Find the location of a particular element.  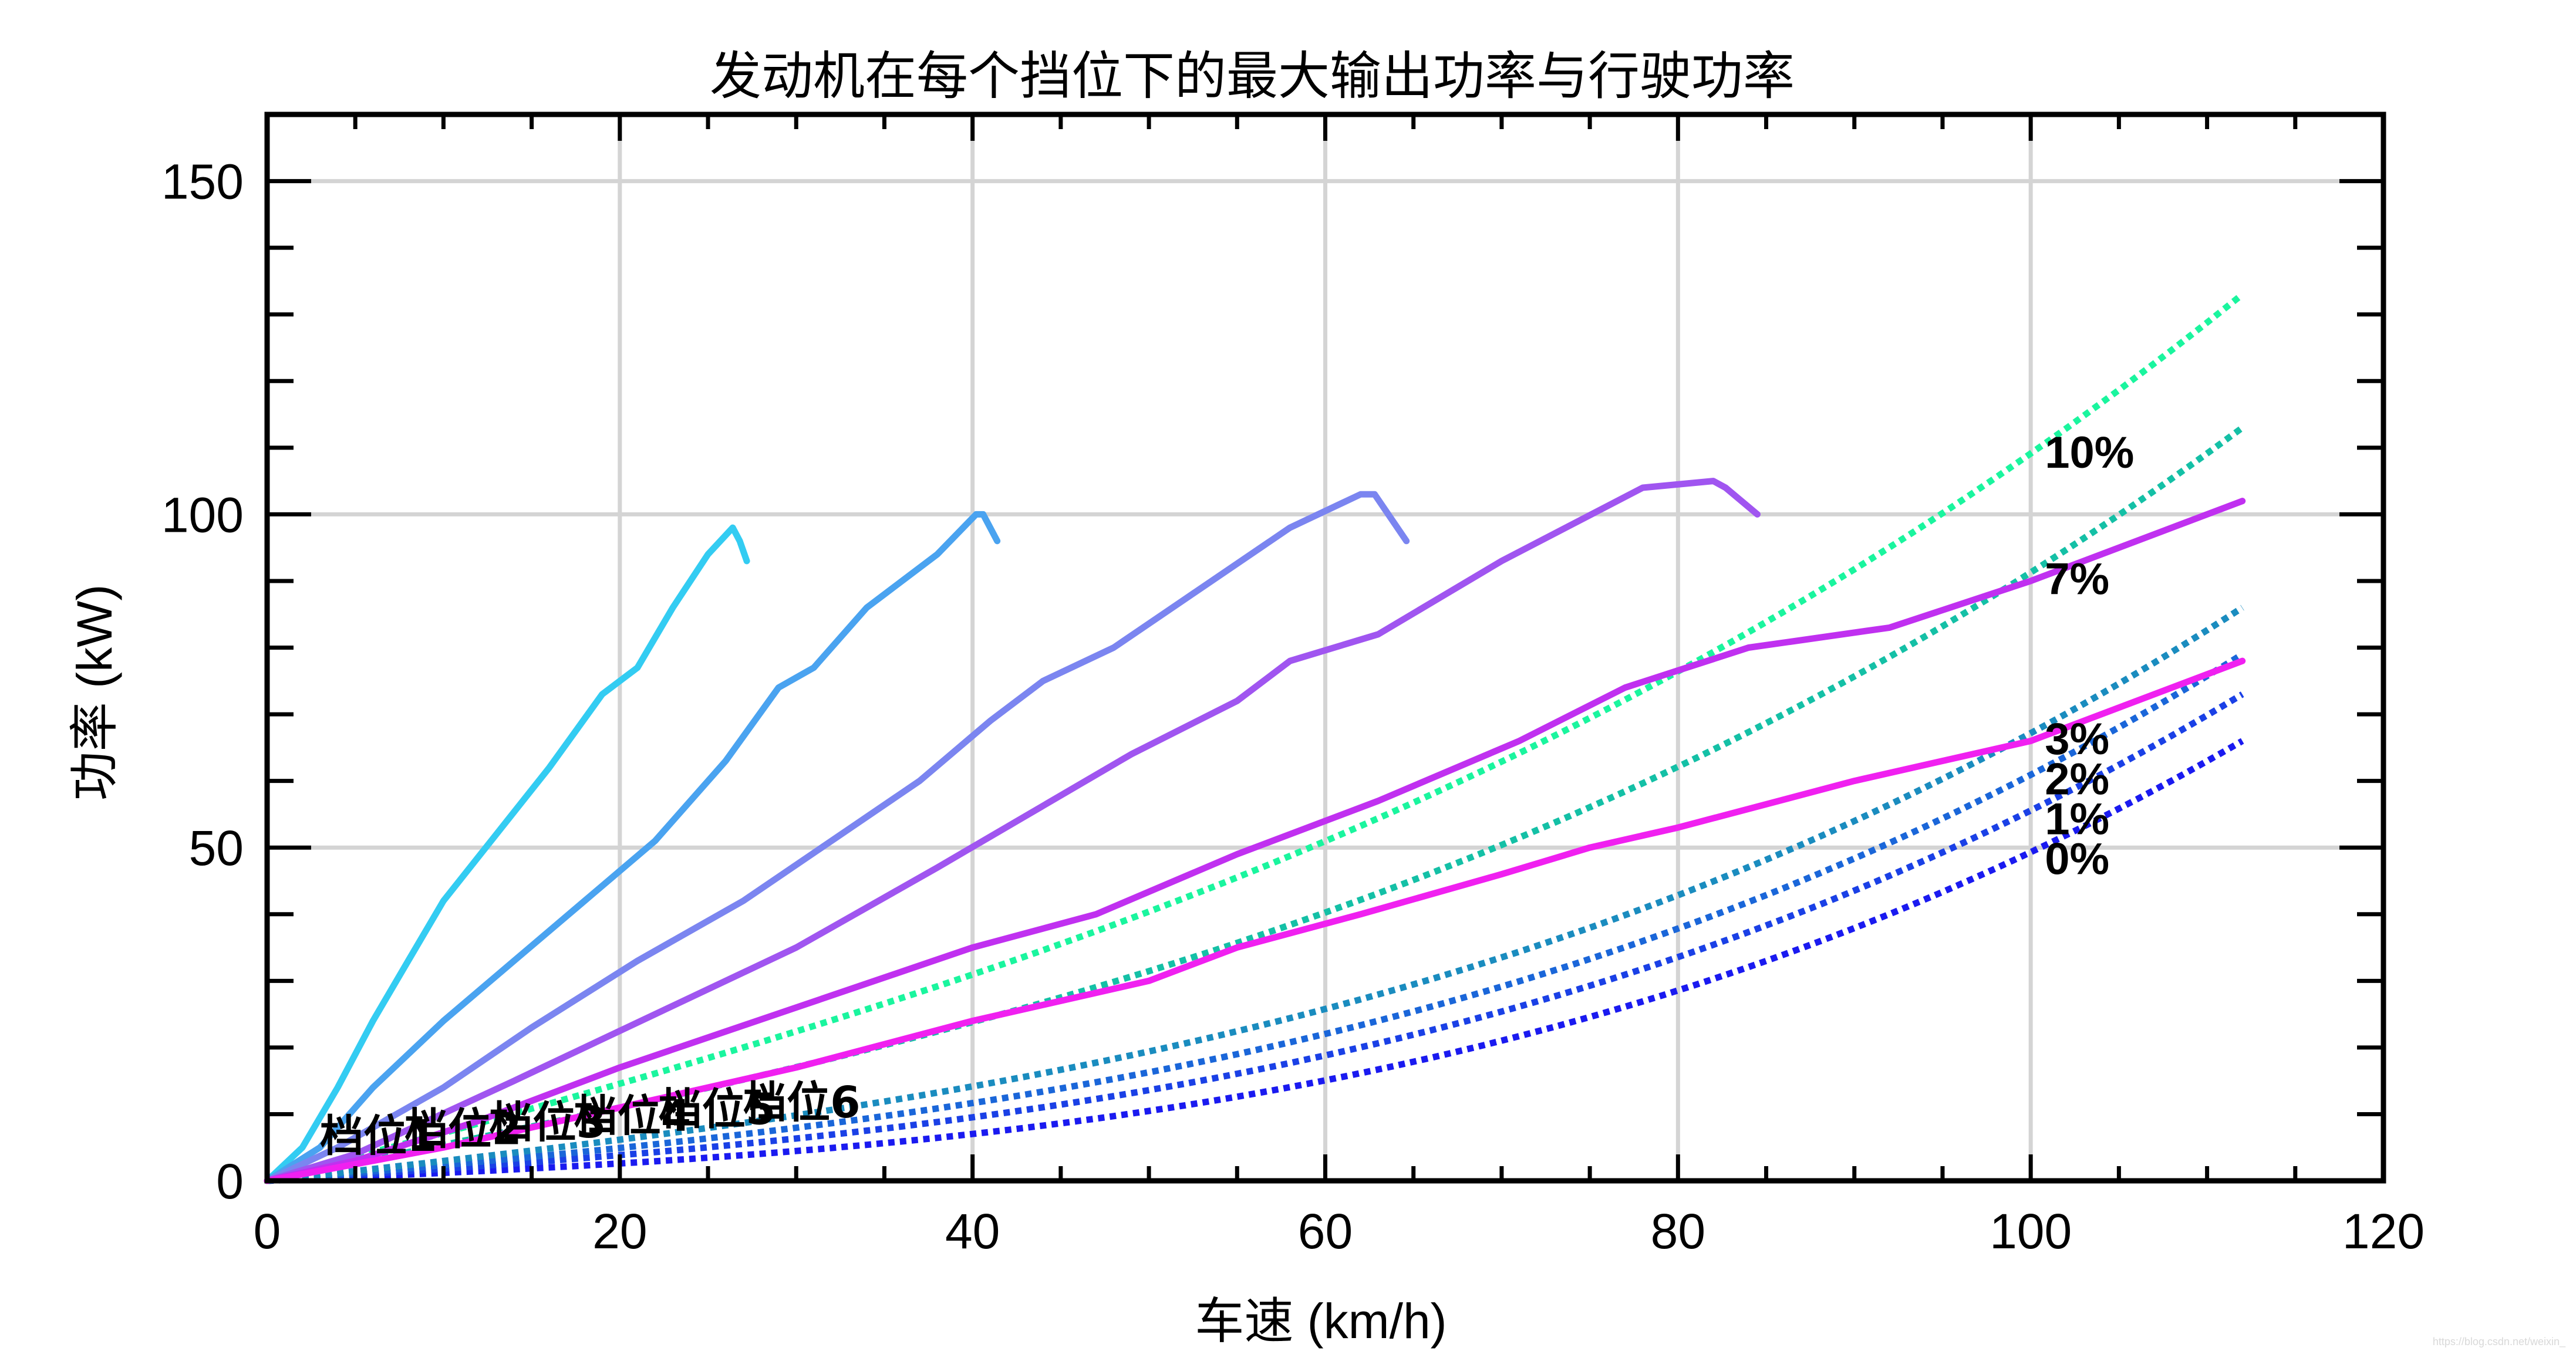

y-tick-label: 50 is located at coordinates (216, 848).